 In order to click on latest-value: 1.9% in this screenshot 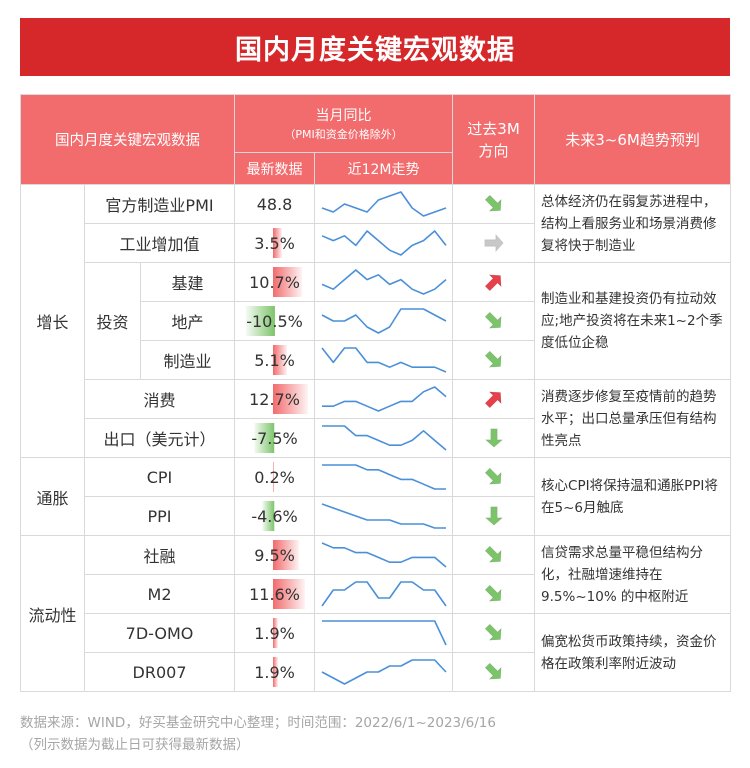, I will do `click(274, 633)`.